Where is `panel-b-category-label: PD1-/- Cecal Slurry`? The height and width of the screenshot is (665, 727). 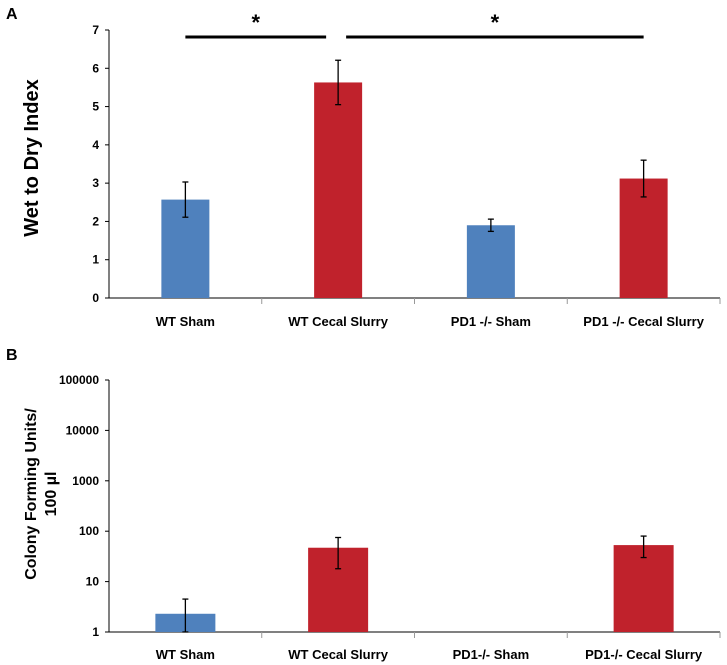 panel-b-category-label: PD1-/- Cecal Slurry is located at coordinates (644, 654).